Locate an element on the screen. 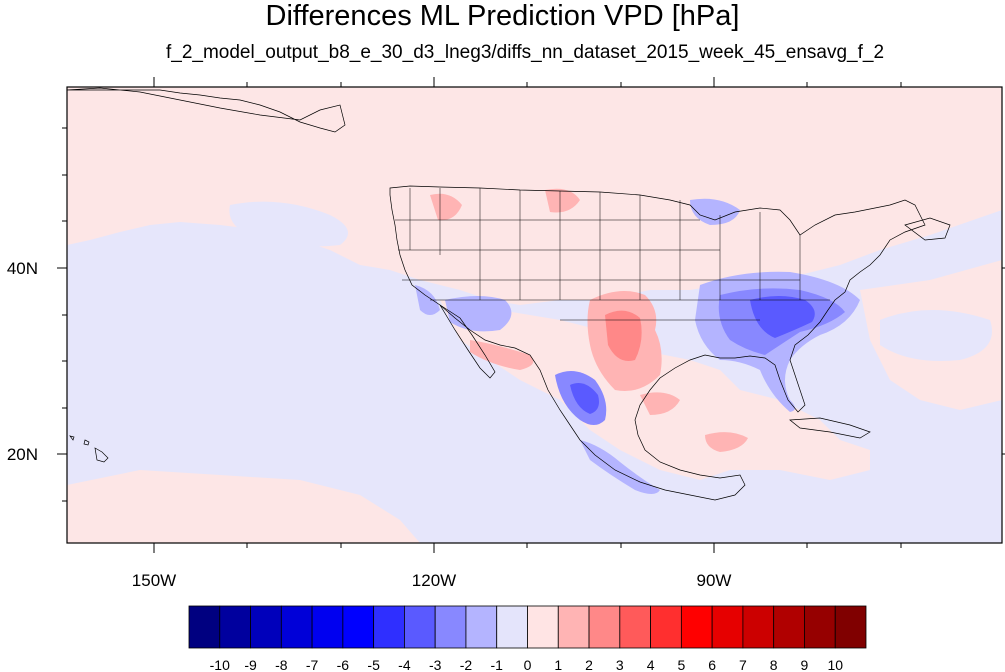  negative-anomaly-west-mexico is located at coordinates (620, 467).